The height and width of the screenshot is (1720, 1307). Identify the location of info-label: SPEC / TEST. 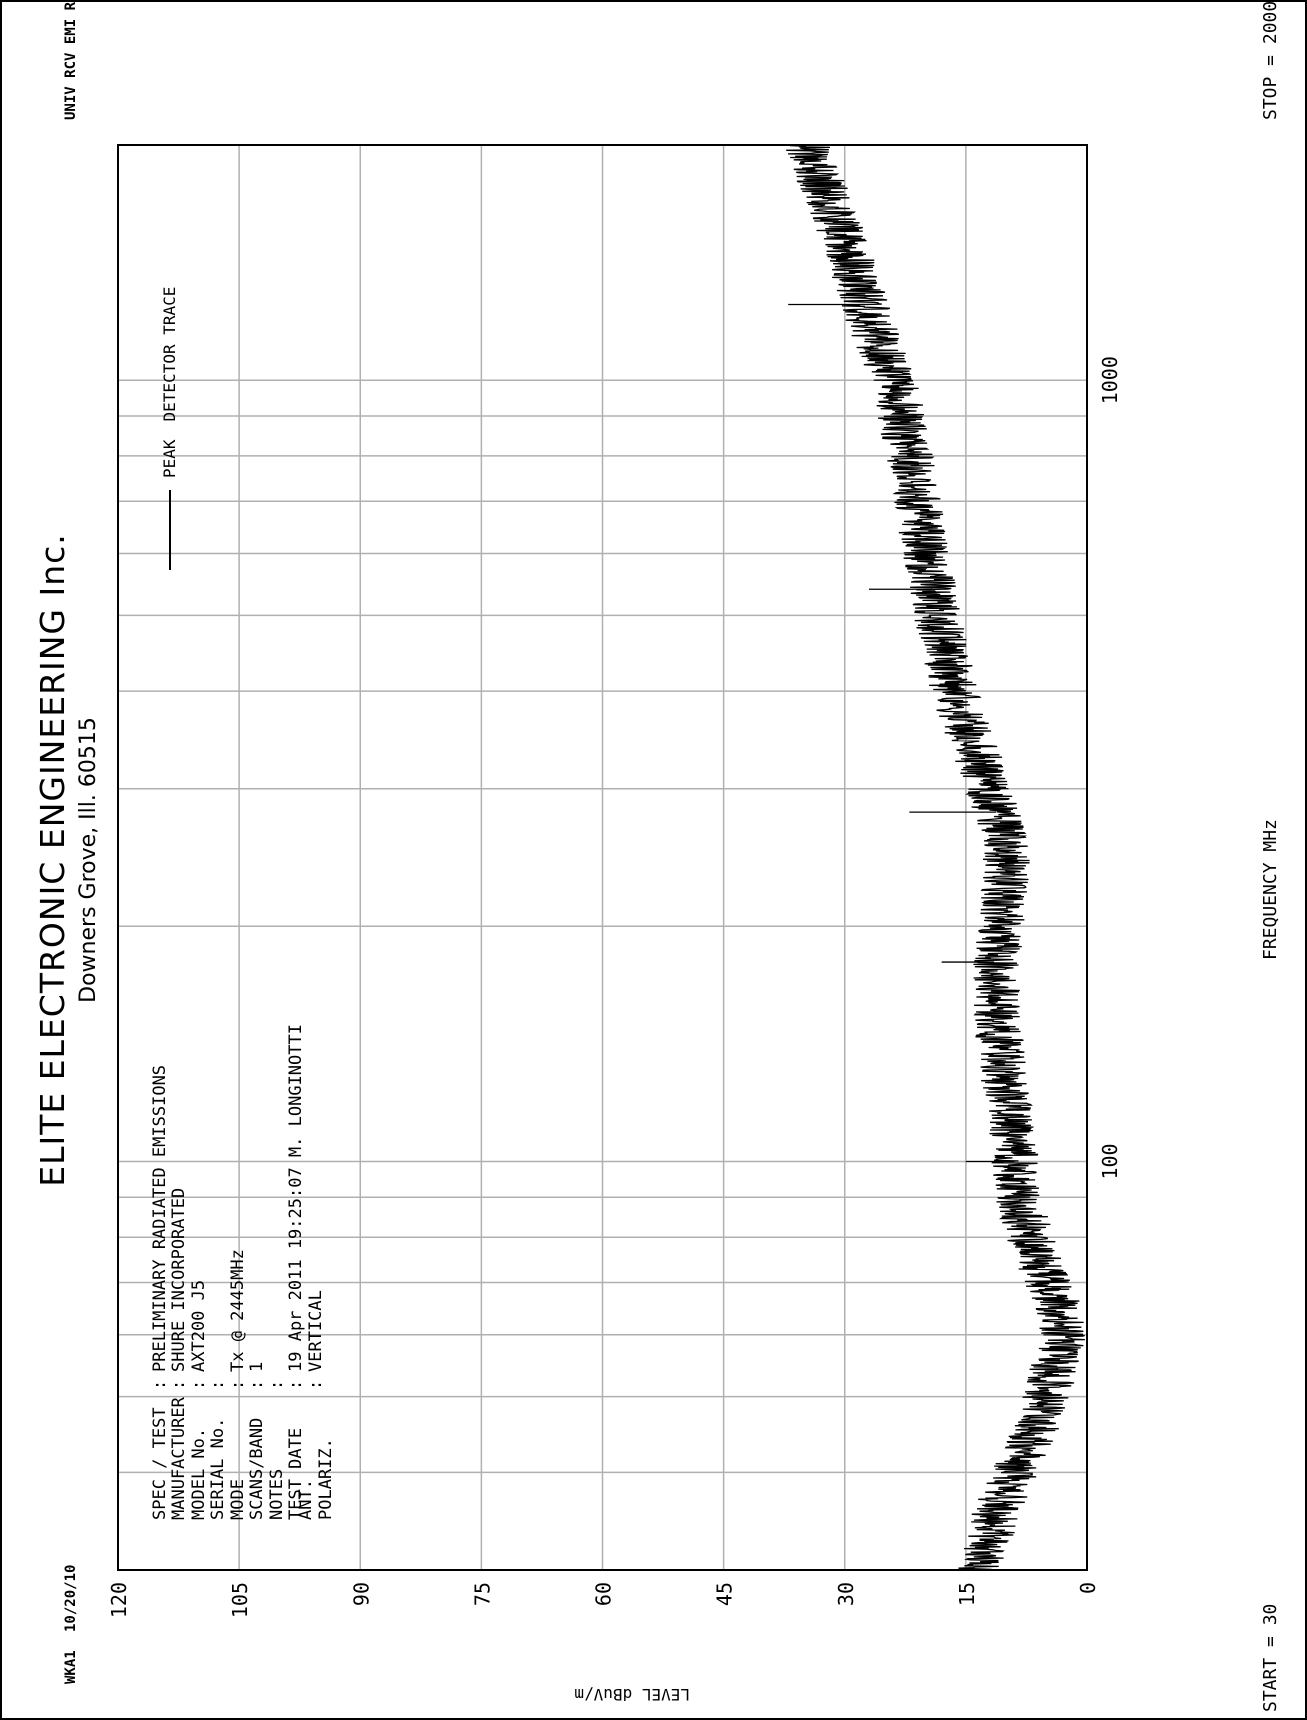
(159, 1463).